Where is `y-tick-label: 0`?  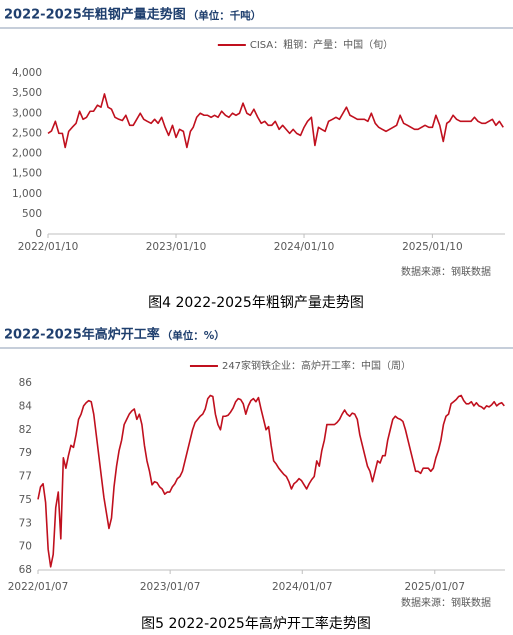
y-tick-label: 0 is located at coordinates (38, 234).